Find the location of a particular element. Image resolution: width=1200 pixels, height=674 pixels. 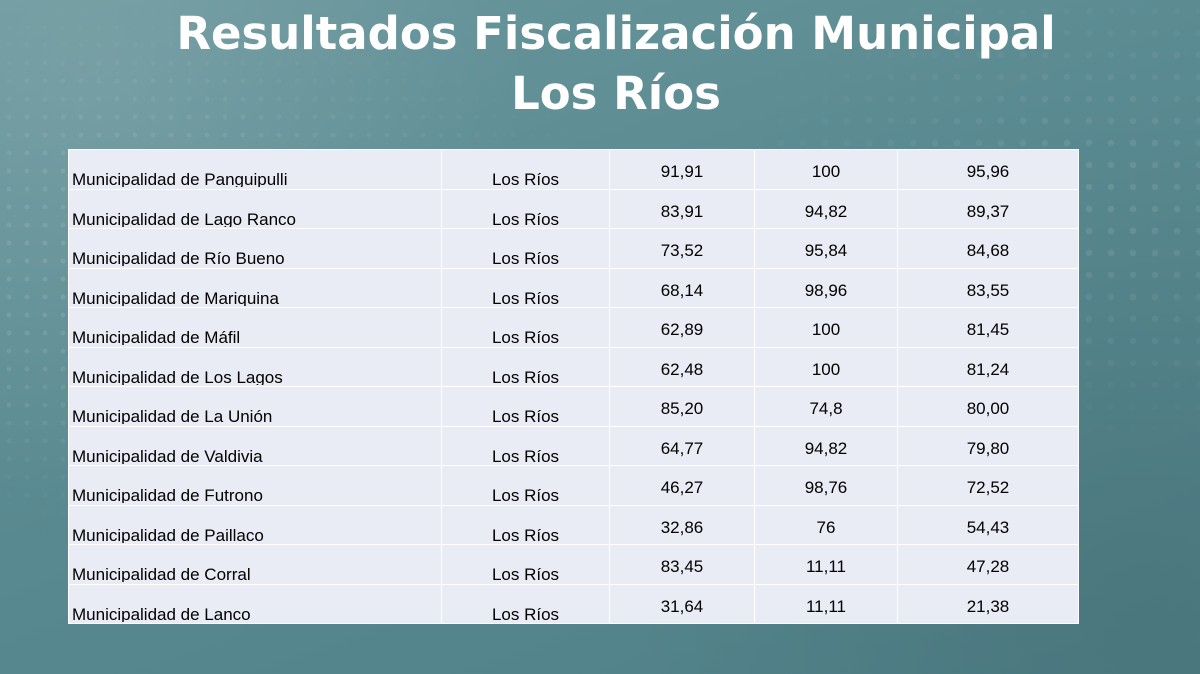

value3-cell-text: 81,45 is located at coordinates (988, 329).